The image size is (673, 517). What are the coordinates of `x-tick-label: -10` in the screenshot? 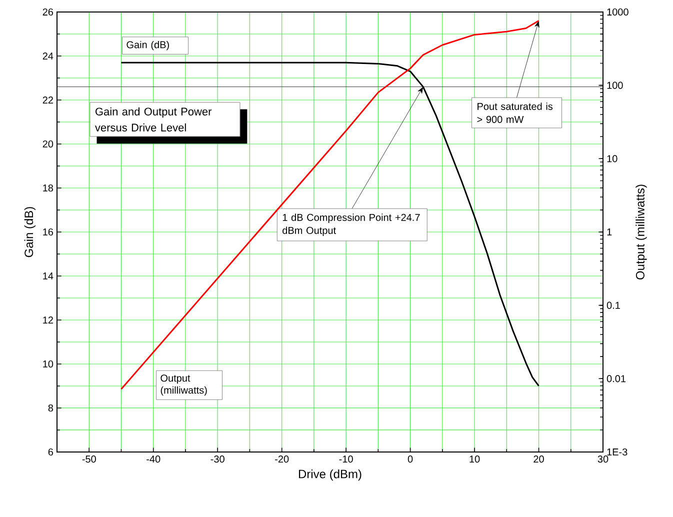 It's located at (346, 459).